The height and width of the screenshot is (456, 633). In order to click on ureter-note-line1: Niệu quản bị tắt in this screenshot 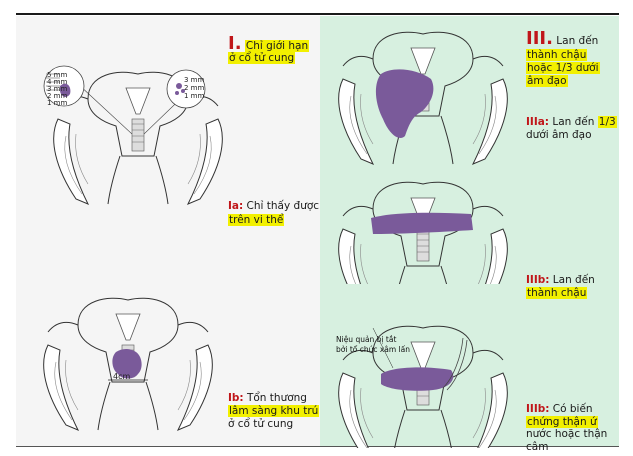, I will do `click(366, 339)`.